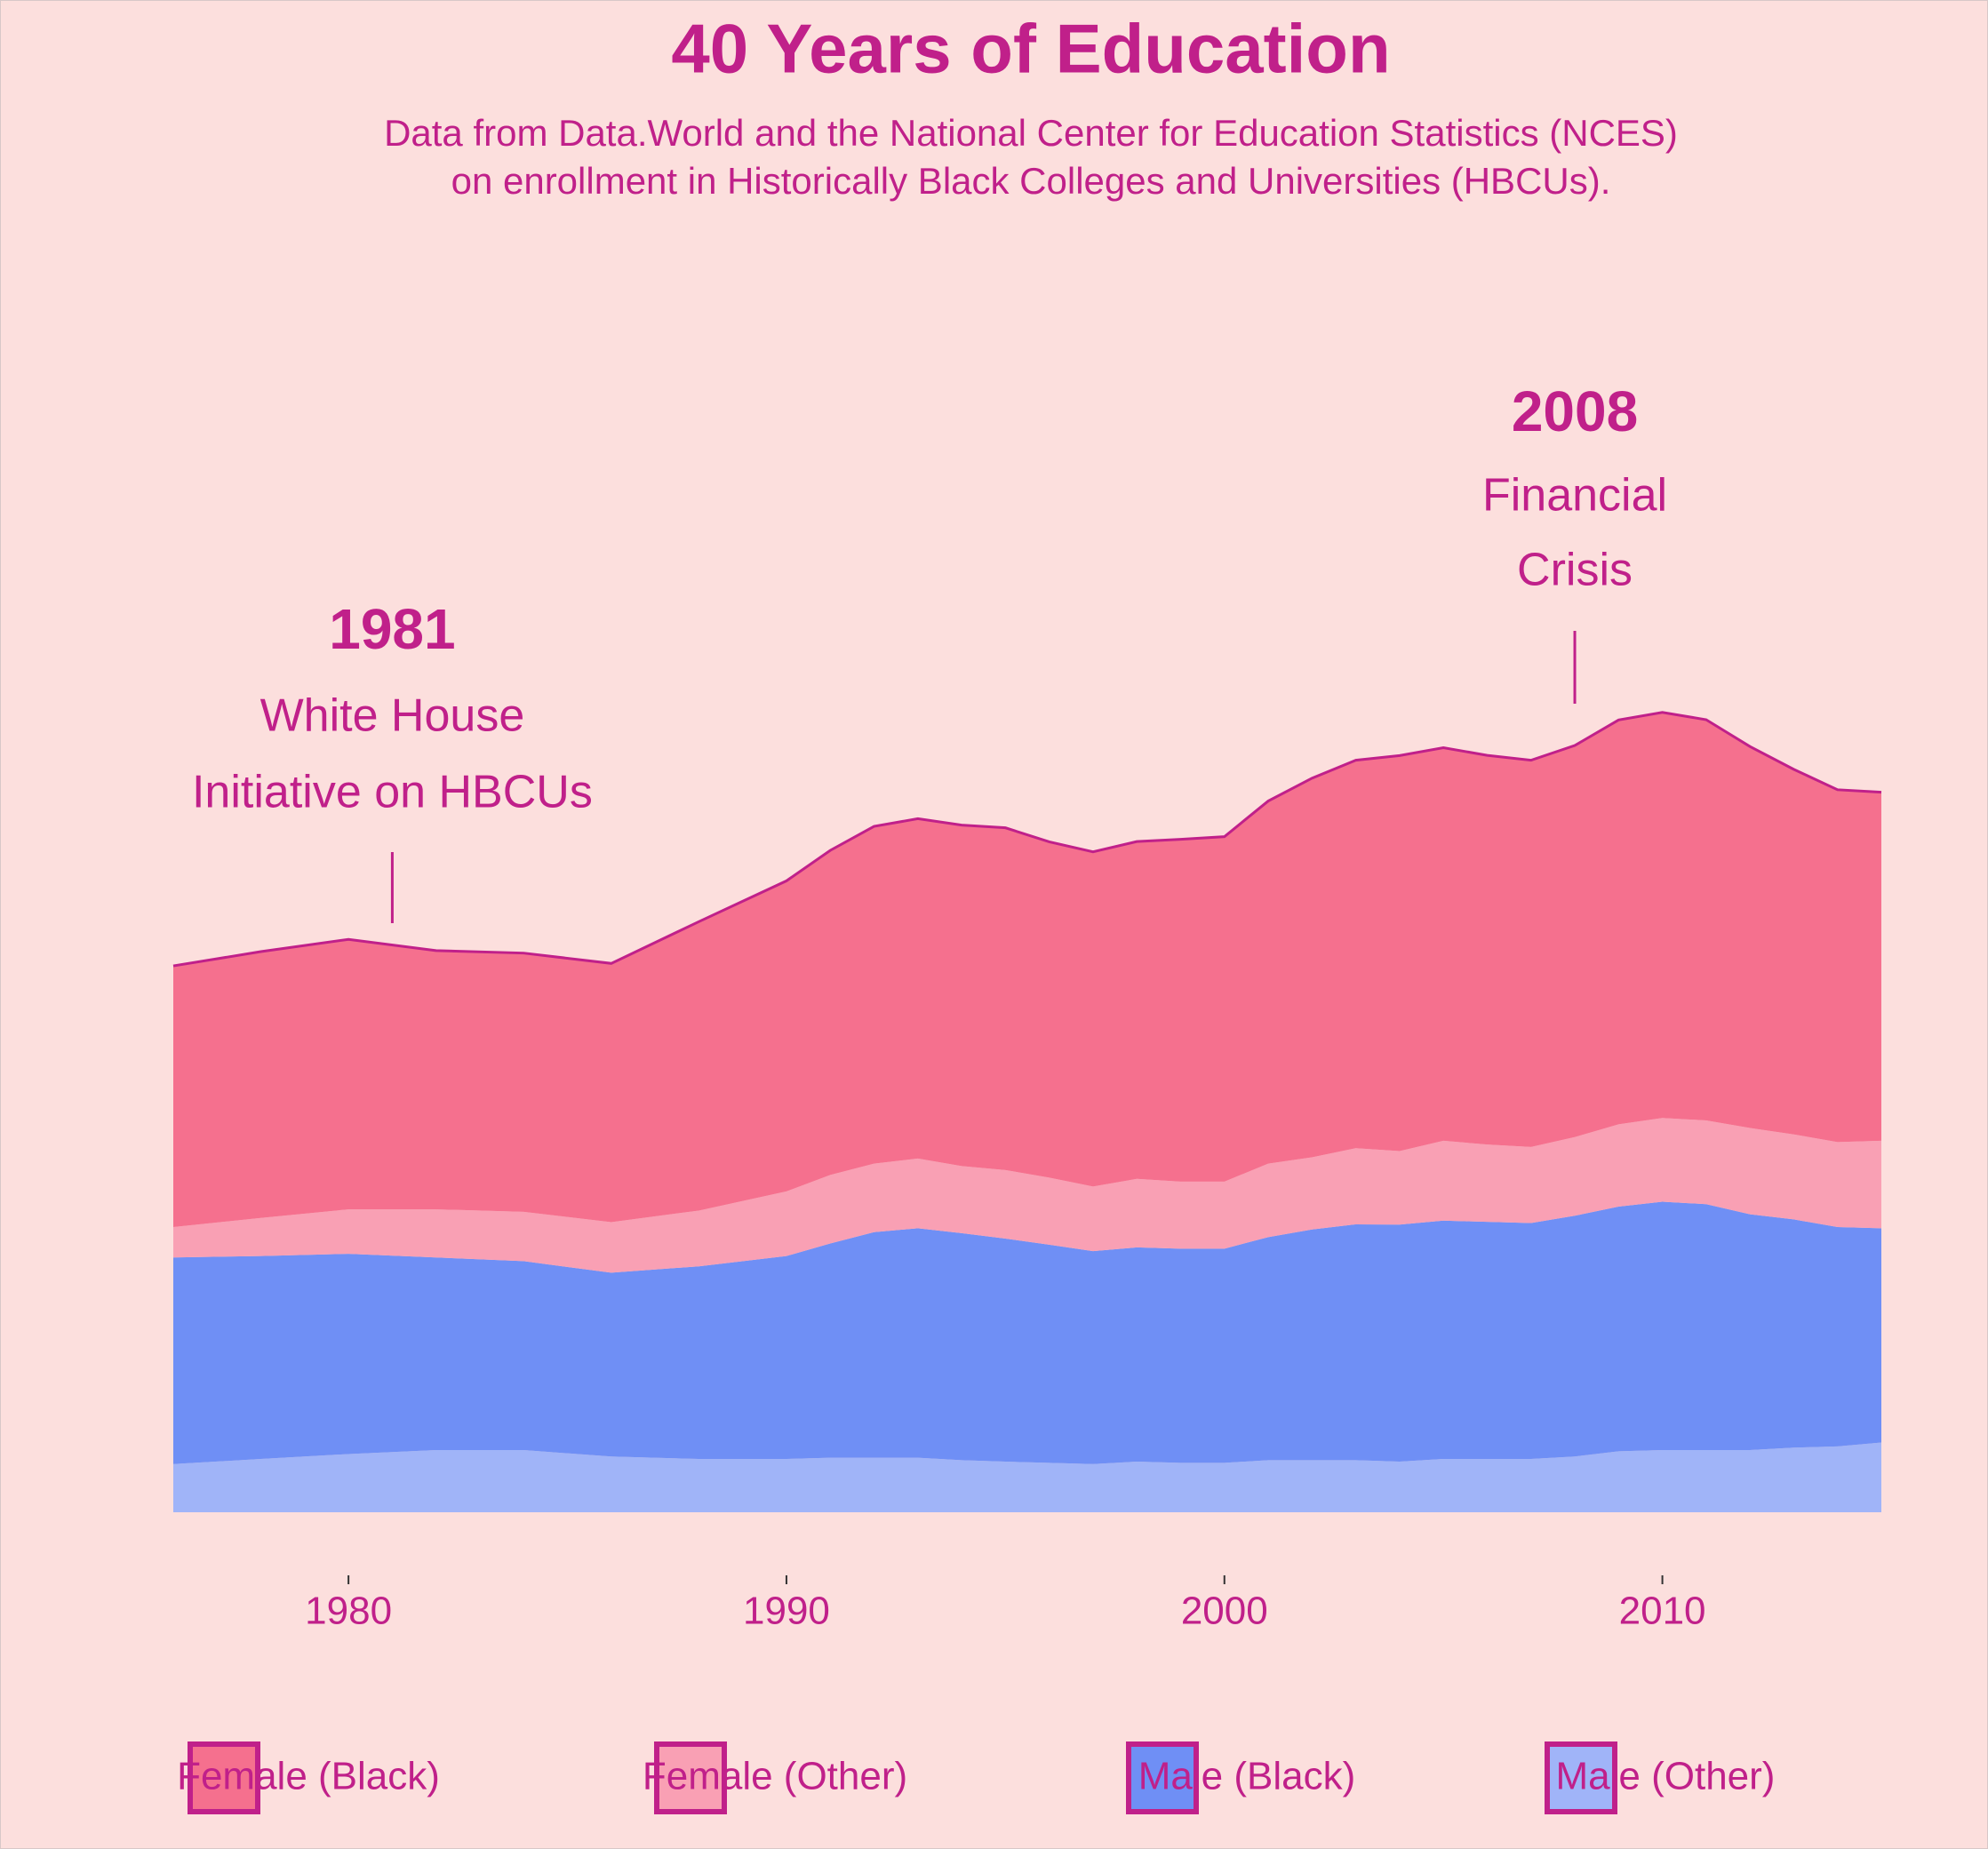  What do you see at coordinates (392, 629) in the screenshot?
I see `annotation-year: 1981` at bounding box center [392, 629].